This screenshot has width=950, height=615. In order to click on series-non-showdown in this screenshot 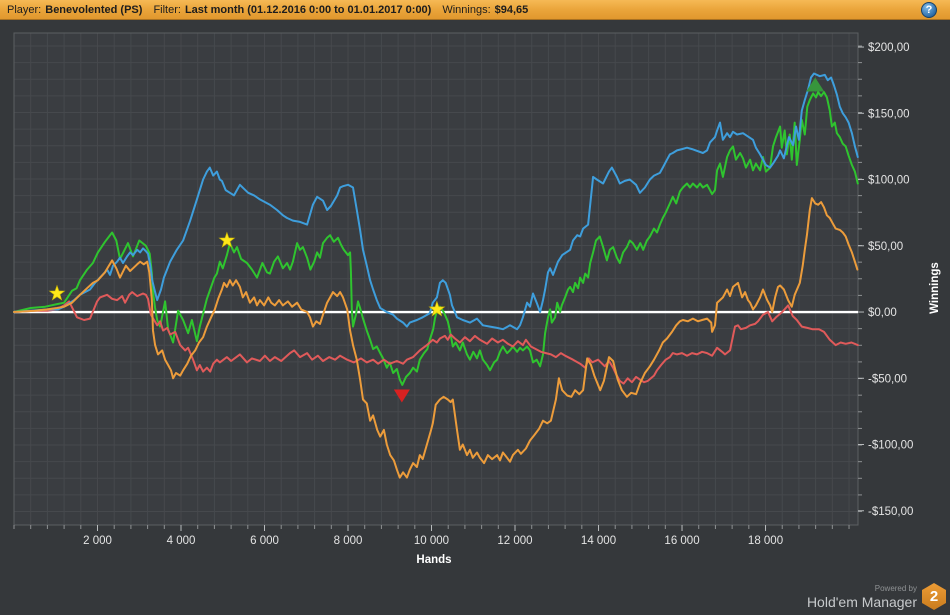, I will do `click(436, 338)`.